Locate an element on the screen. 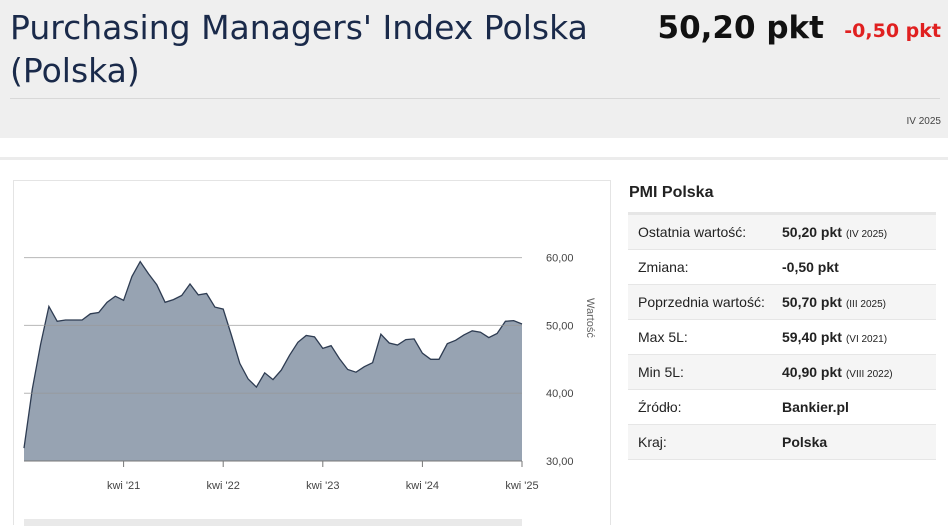 Image resolution: width=948 pixels, height=526 pixels. stats-row: Zmiana: -0,50 pkt is located at coordinates (782, 267).